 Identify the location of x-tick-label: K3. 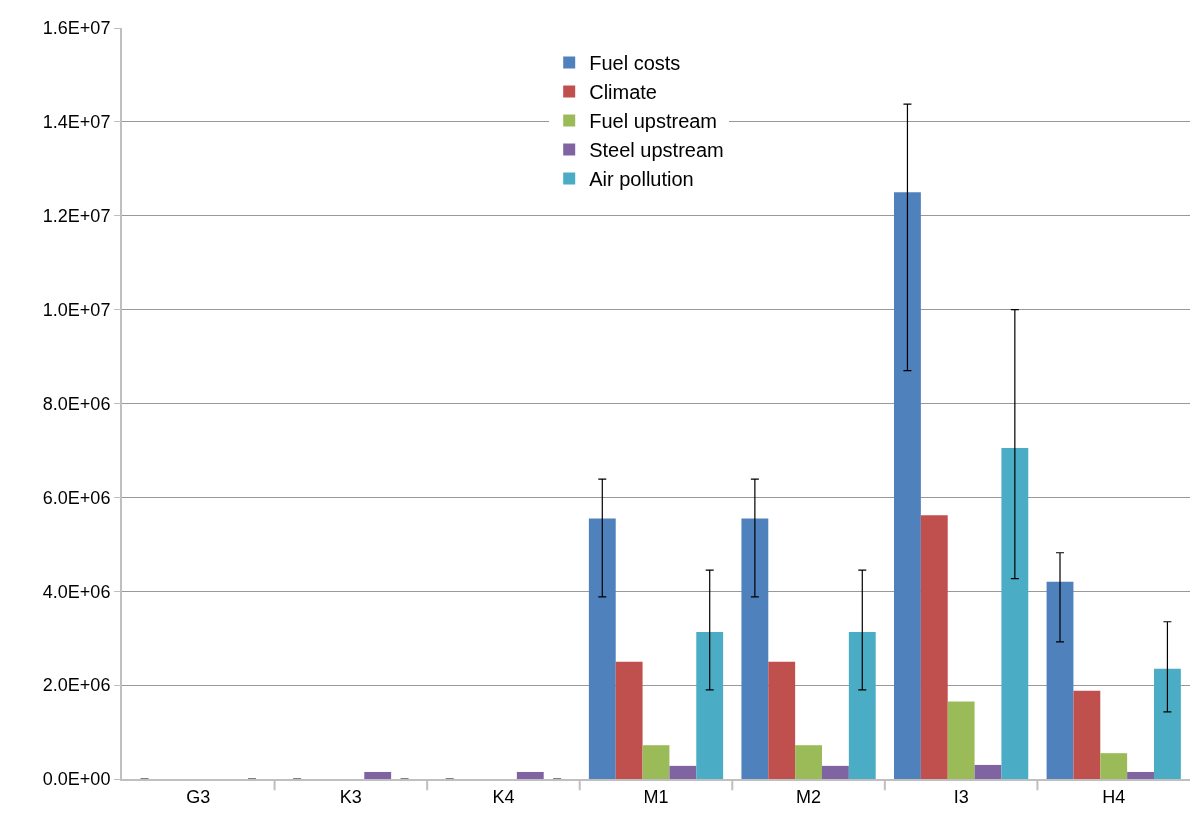
(350, 796).